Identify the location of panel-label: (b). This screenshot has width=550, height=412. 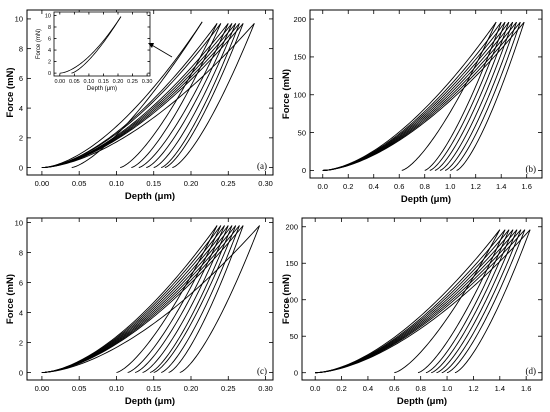
(531, 169).